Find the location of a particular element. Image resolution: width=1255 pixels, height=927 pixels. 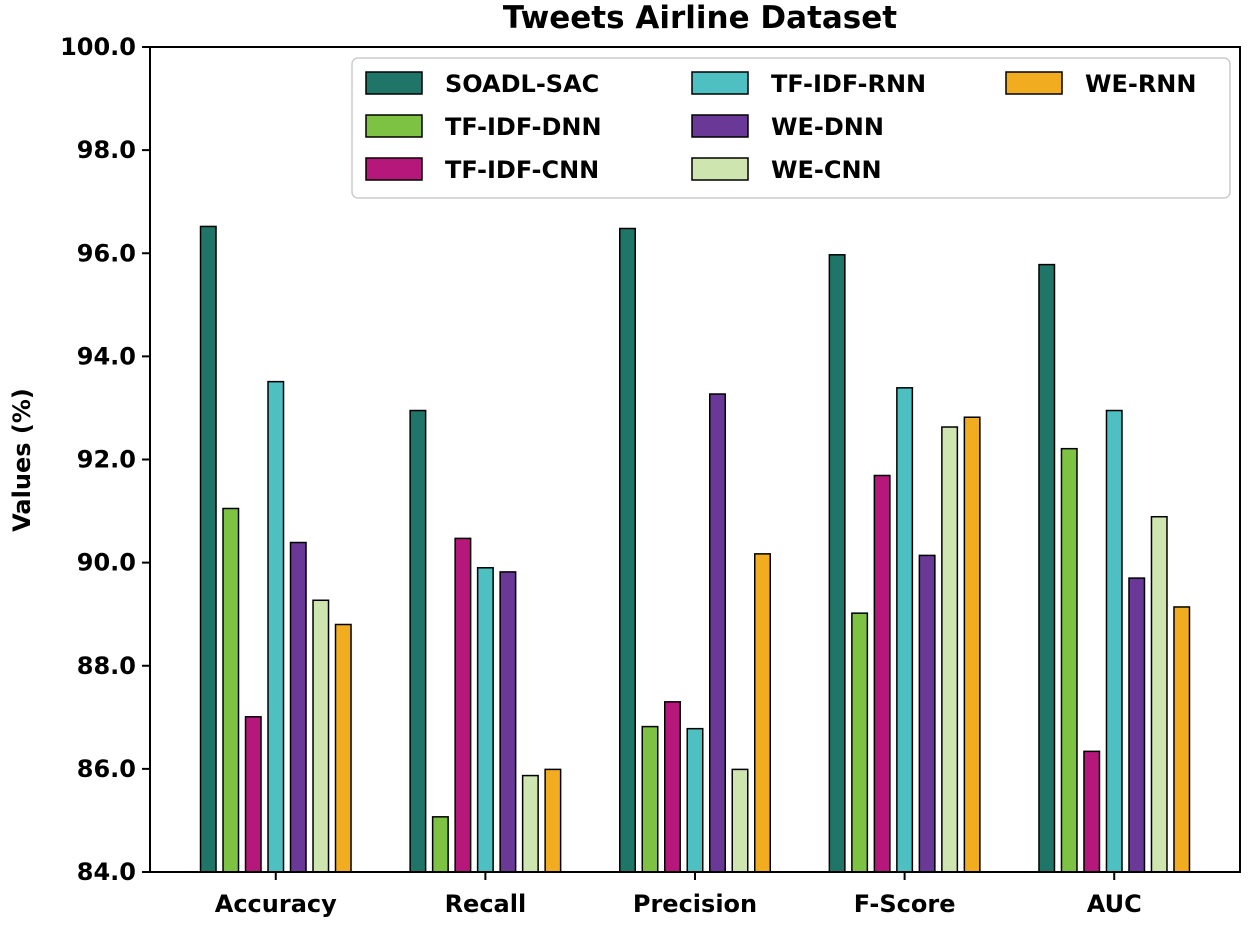

x-axis: Accuracy Recall Precision F-Score AUC is located at coordinates (678, 895).